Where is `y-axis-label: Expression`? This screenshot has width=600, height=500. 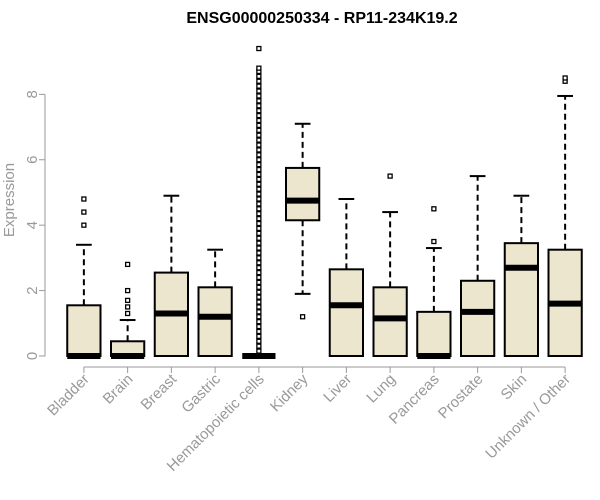
y-axis-label: Expression is located at coordinates (9, 200).